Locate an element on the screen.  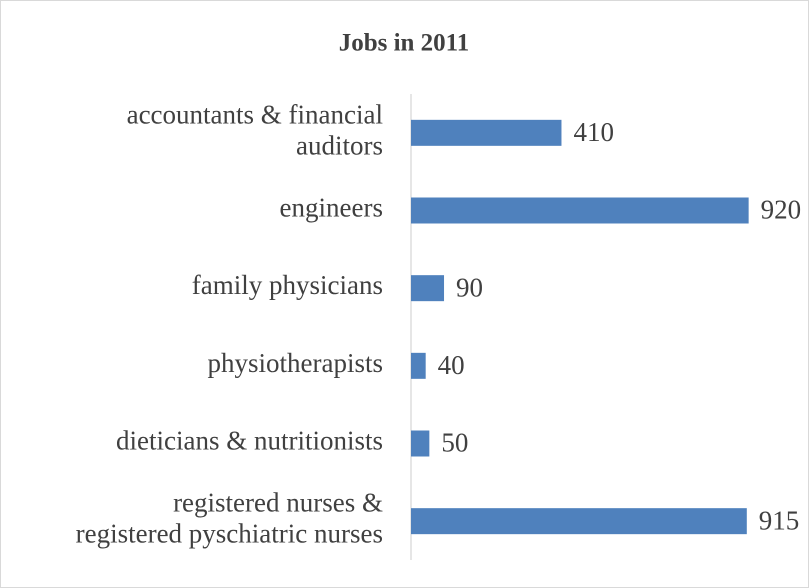
category-label: family physicians is located at coordinates (287, 285).